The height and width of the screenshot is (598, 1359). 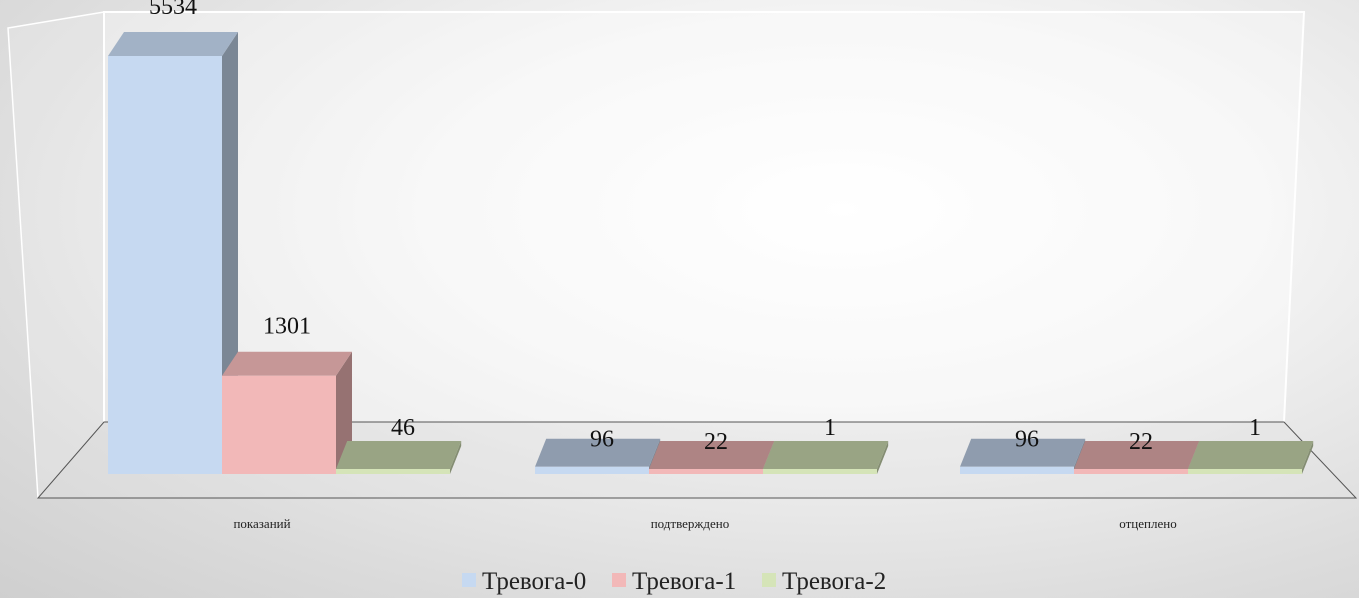 What do you see at coordinates (690, 523) in the screenshot?
I see `category-label: подтверждено` at bounding box center [690, 523].